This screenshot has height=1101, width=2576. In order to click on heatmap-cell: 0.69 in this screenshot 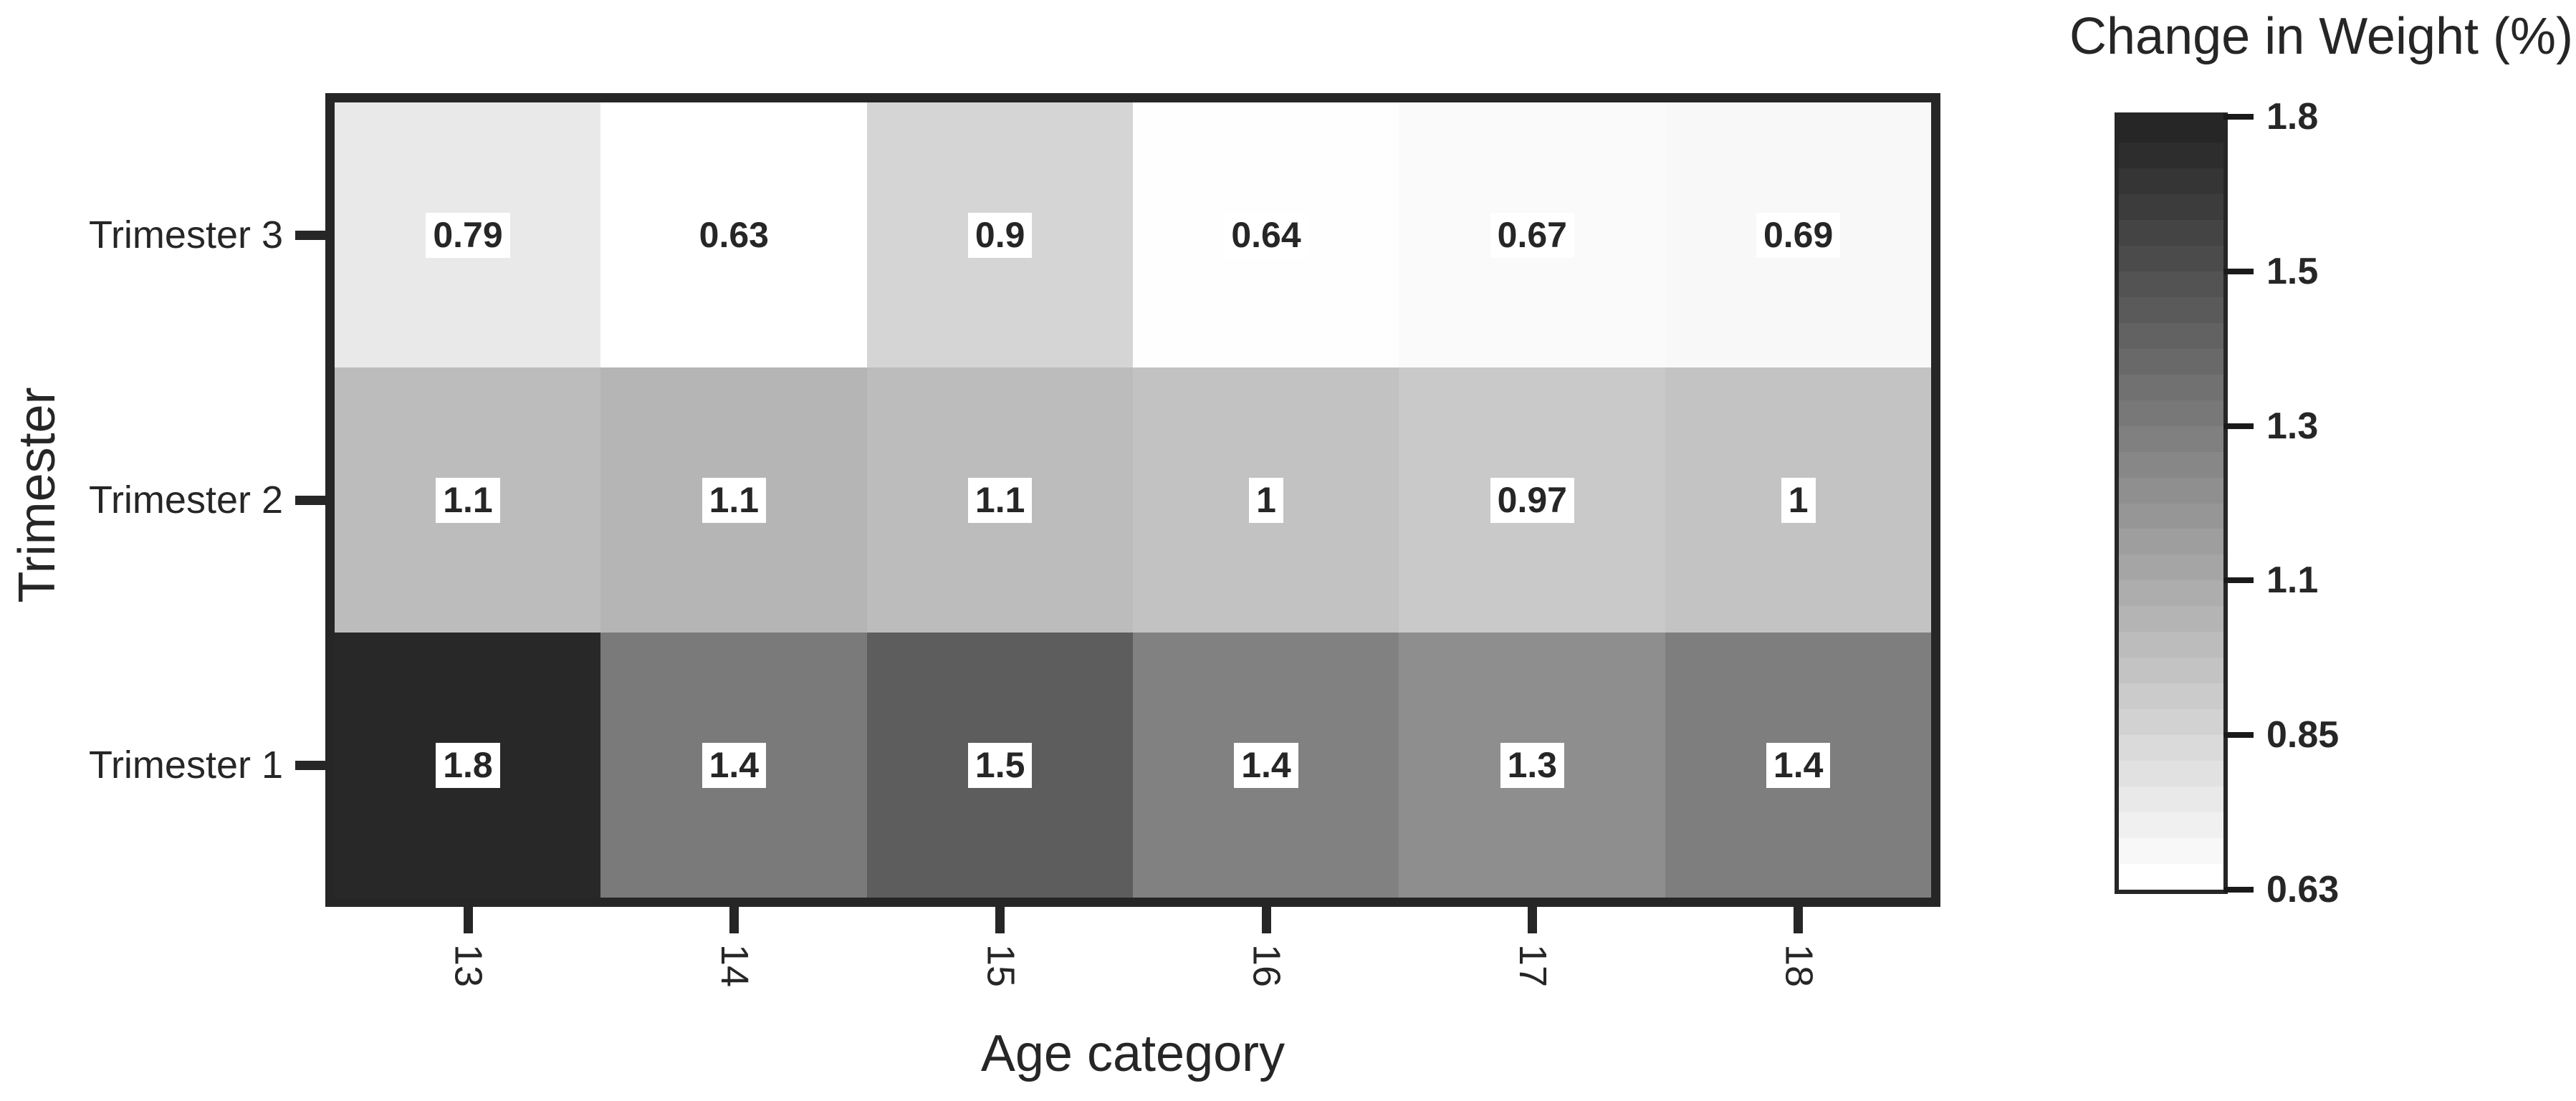, I will do `click(1799, 234)`.